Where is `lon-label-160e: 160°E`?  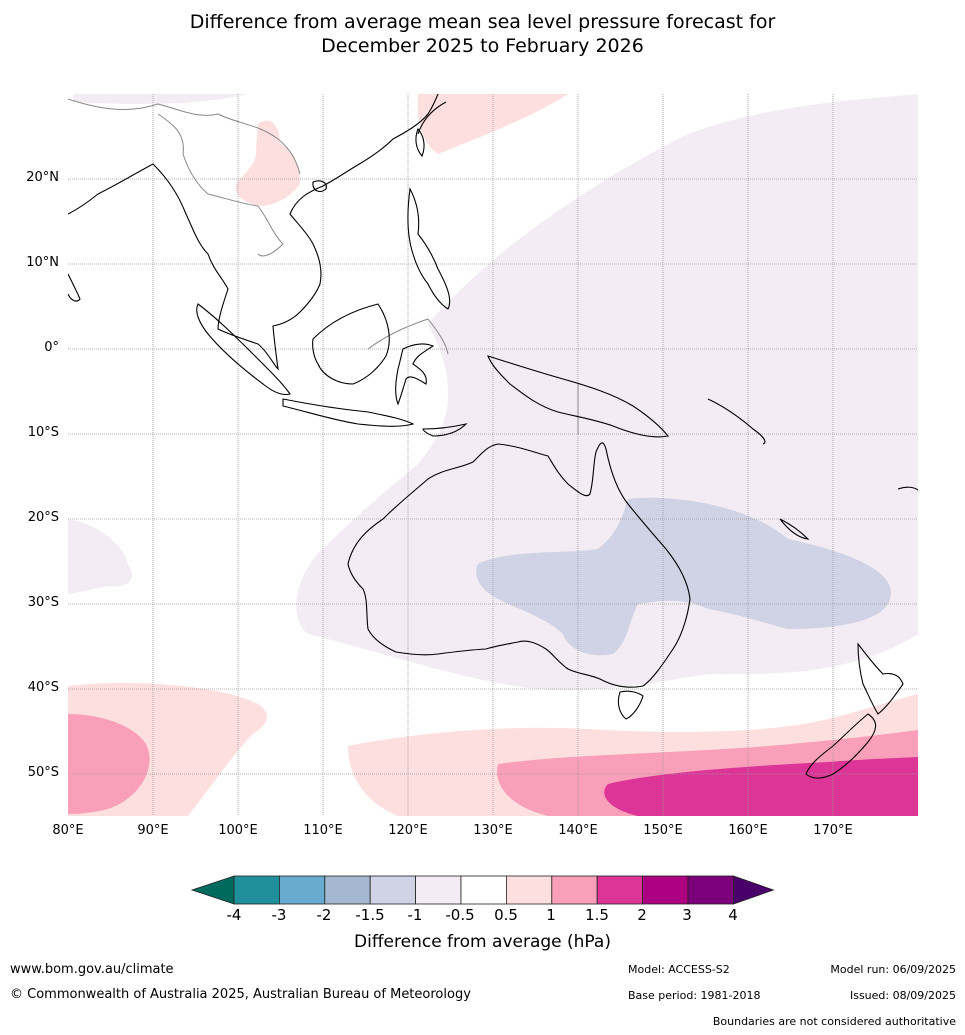 lon-label-160e: 160°E is located at coordinates (748, 830).